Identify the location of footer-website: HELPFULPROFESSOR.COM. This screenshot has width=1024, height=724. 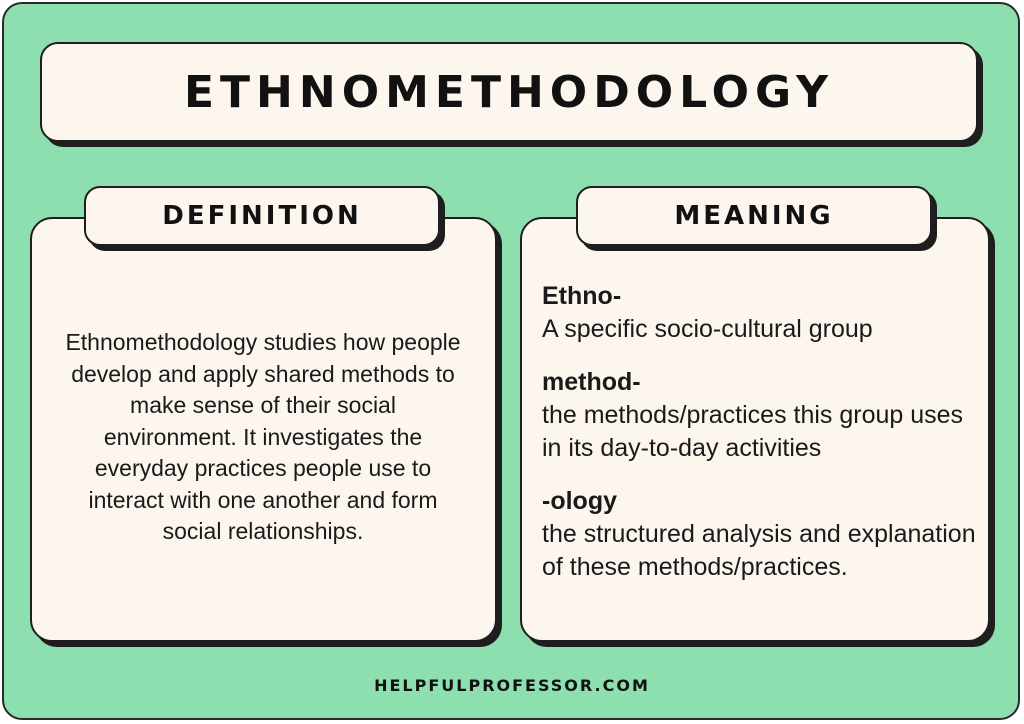
(512, 685).